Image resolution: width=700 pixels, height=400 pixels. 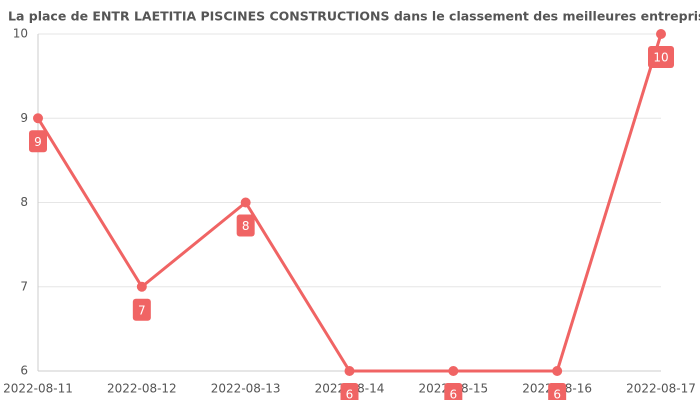 What do you see at coordinates (661, 389) in the screenshot?
I see `x-tick-label: 2022-08-17` at bounding box center [661, 389].